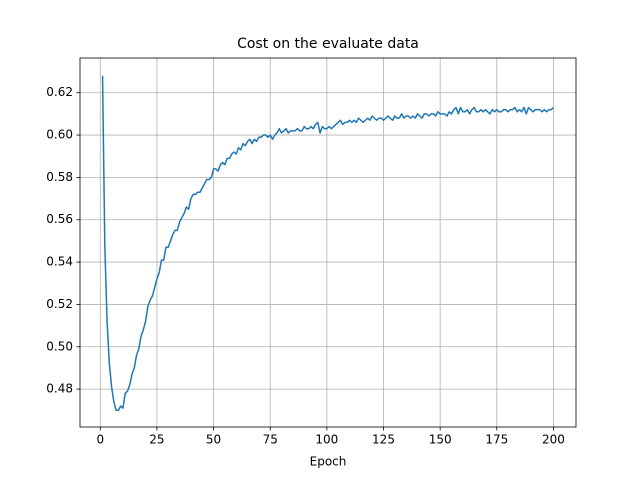 The image size is (640, 480). Describe the element at coordinates (326, 440) in the screenshot. I see `x-tick-label: 100` at that location.